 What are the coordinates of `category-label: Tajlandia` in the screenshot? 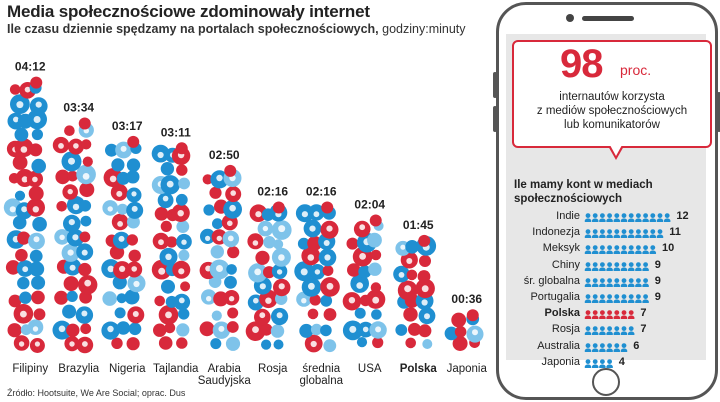 It's located at (176, 369).